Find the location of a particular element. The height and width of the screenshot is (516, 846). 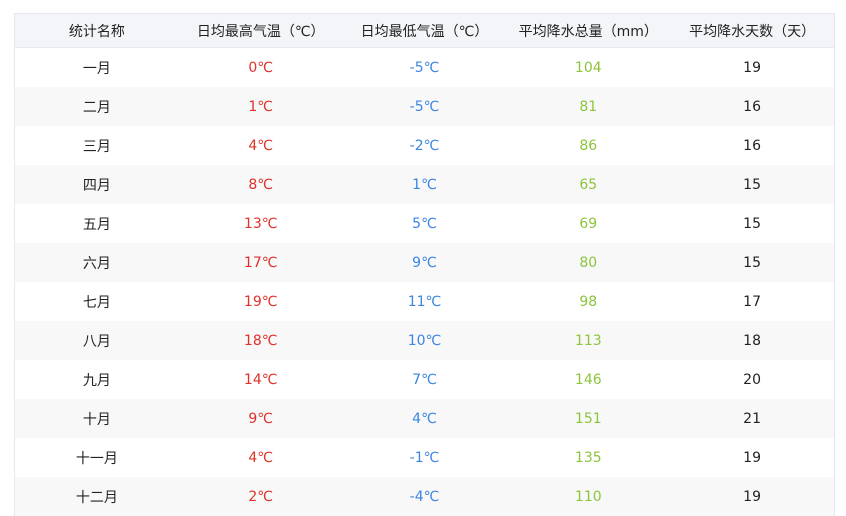

high-temp: 17℃ is located at coordinates (260, 262).